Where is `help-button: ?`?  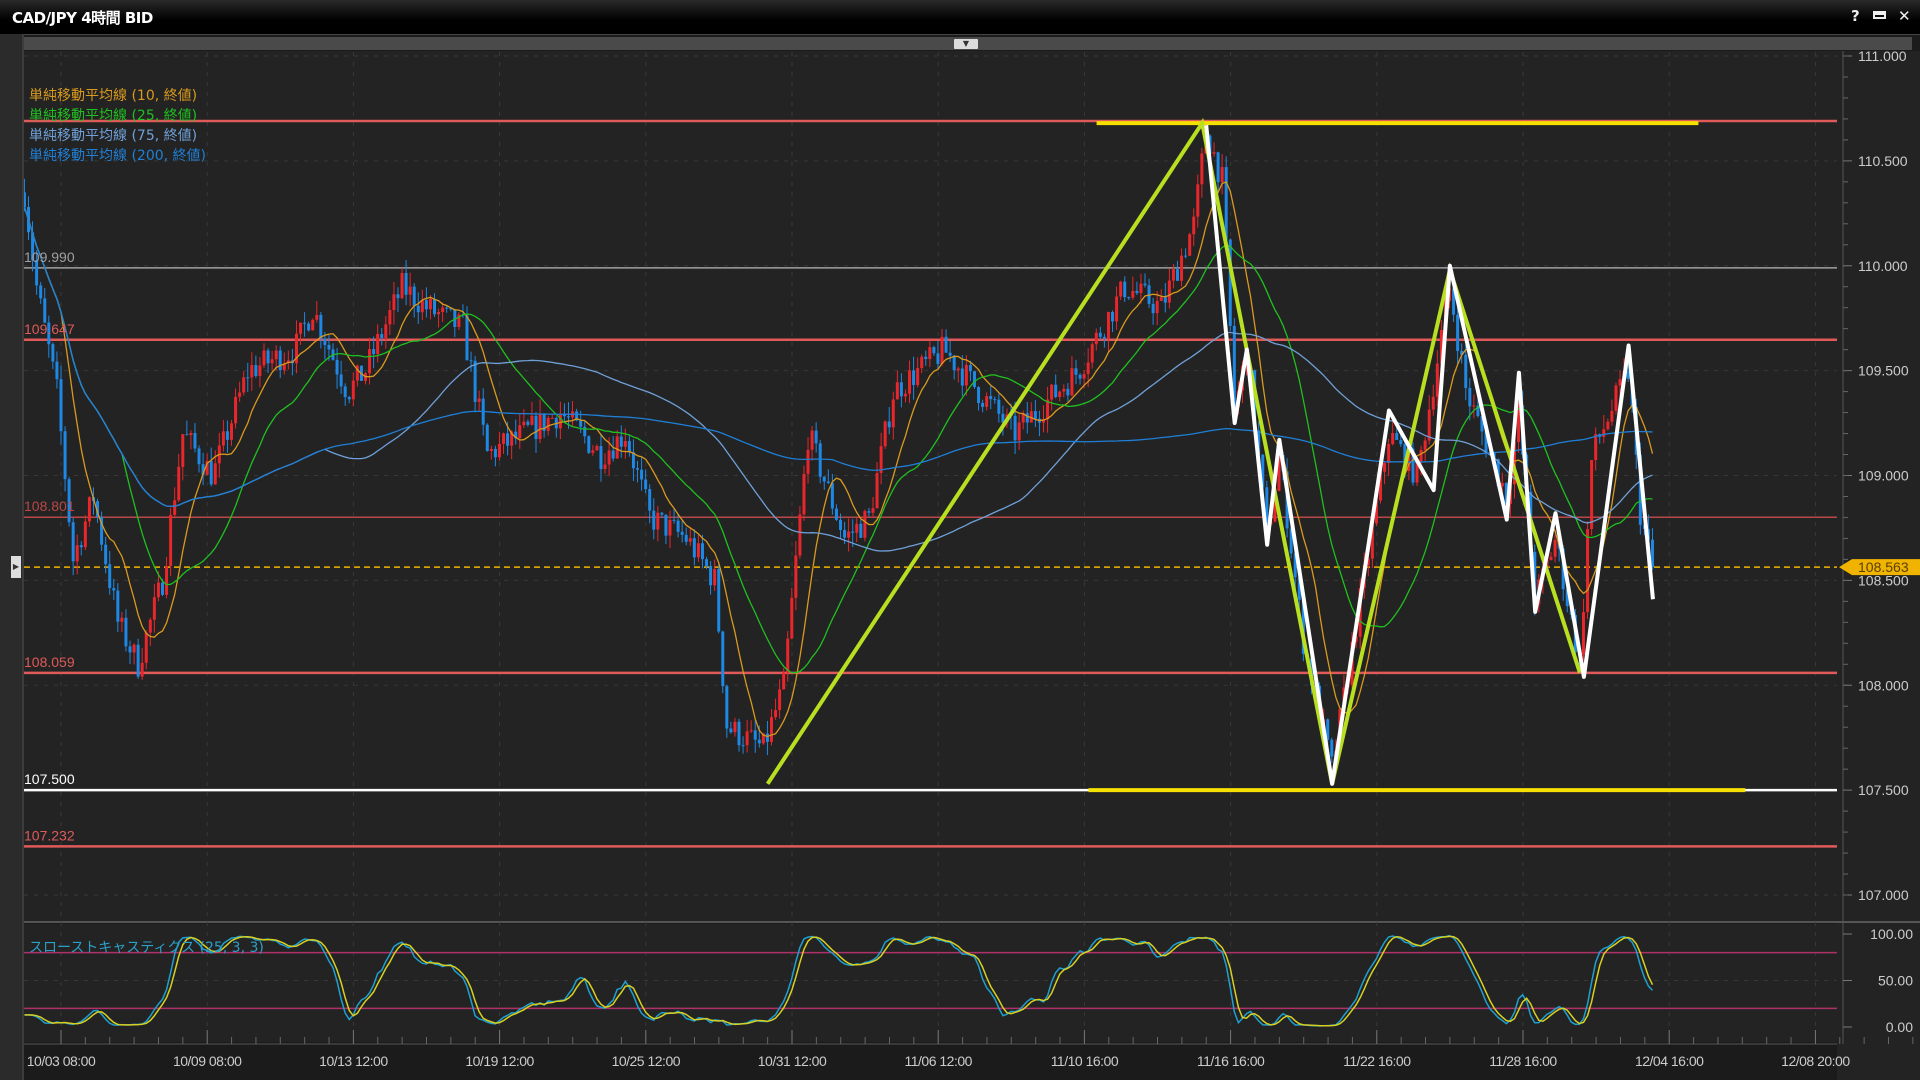
help-button: ? is located at coordinates (1855, 16).